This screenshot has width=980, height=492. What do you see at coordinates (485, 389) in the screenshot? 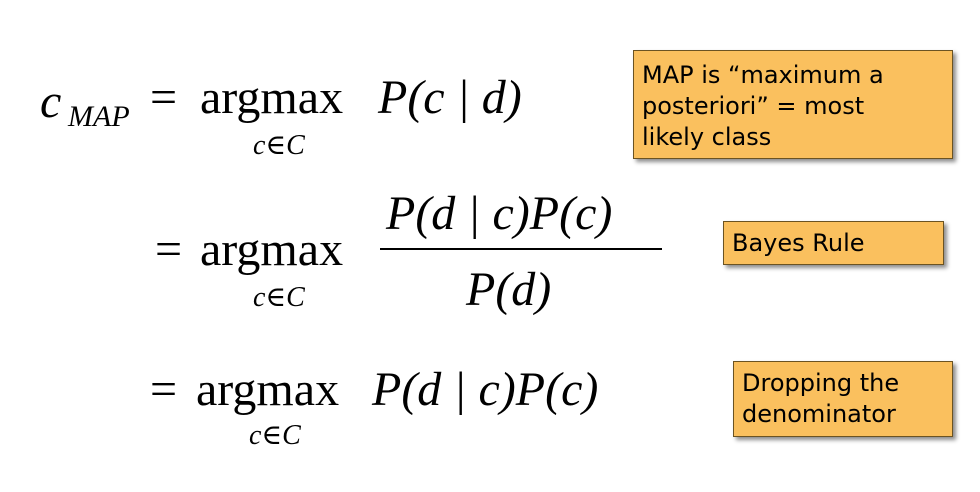
I see `likelihood-prior-expression: P(d | c)P(c)` at bounding box center [485, 389].